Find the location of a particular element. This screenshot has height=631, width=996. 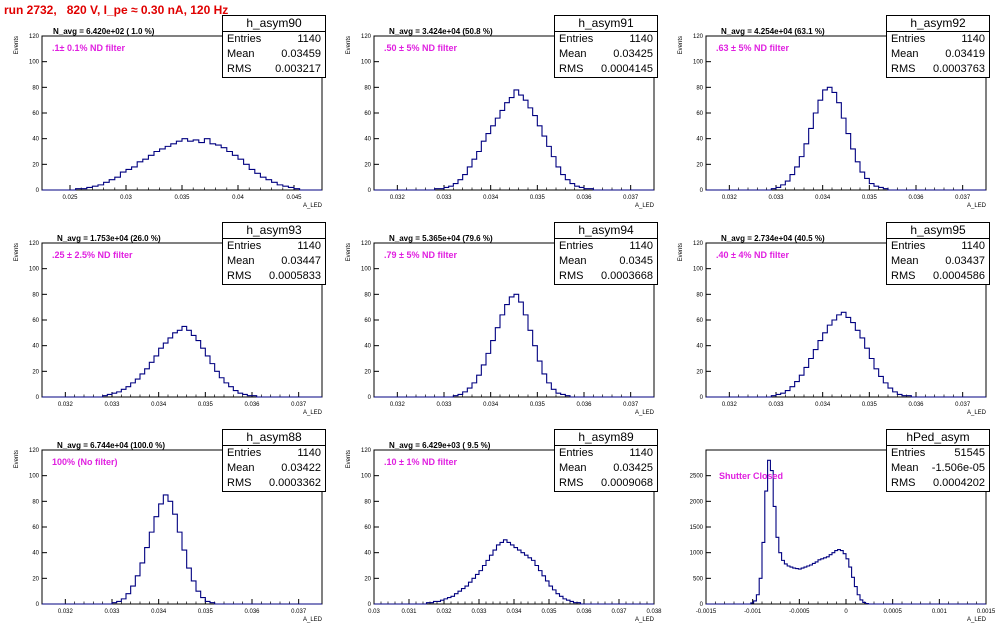

filter-label: .1± 0.1% ND filter is located at coordinates (88, 48).